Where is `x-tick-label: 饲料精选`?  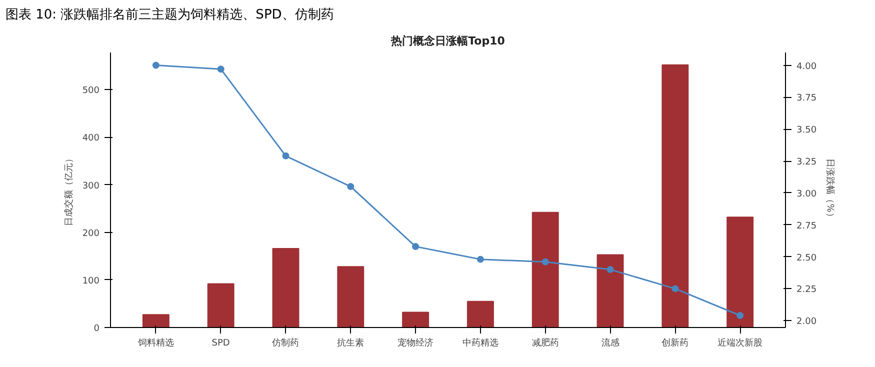 x-tick-label: 饲料精选 is located at coordinates (155, 343).